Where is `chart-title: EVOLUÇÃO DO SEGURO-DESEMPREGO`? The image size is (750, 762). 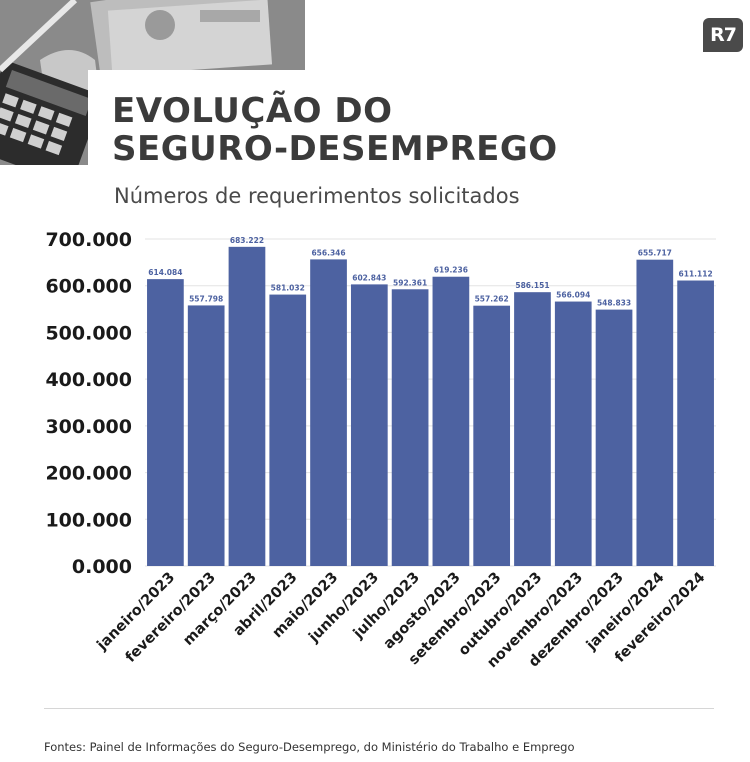 chart-title: EVOLUÇÃO DO SEGURO-DESEMPREGO is located at coordinates (335, 130).